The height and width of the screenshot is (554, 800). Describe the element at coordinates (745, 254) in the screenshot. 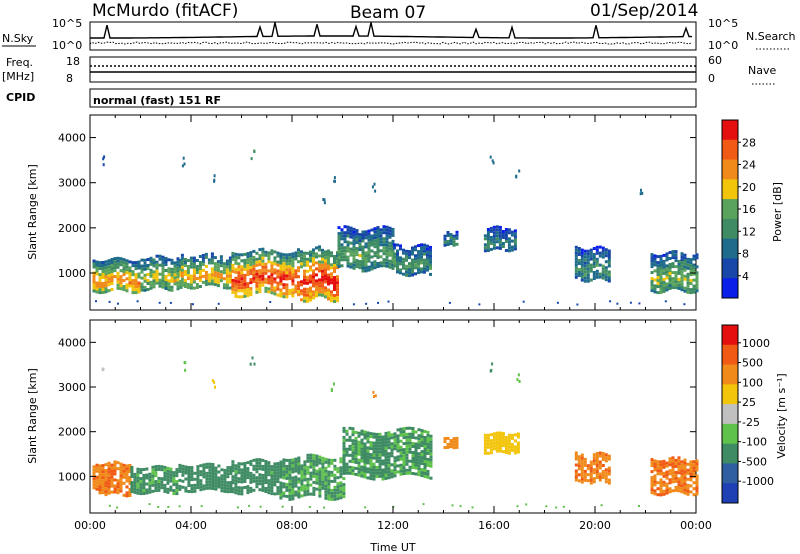

I see `colorbar-tick-label: 8` at that location.